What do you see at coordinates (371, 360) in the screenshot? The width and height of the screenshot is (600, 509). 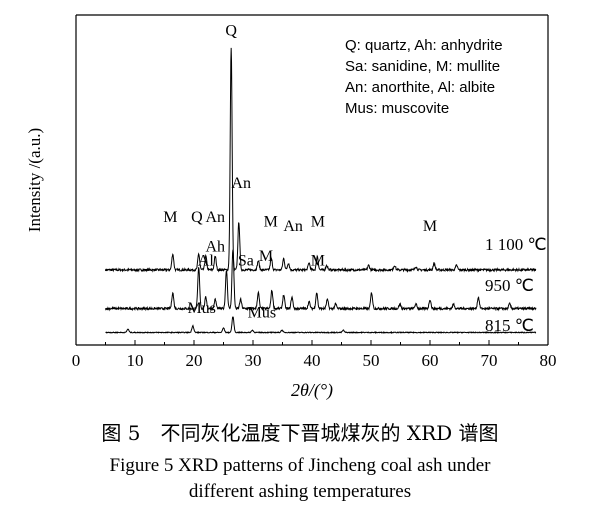 I see `x-tick-label: 50` at bounding box center [371, 360].